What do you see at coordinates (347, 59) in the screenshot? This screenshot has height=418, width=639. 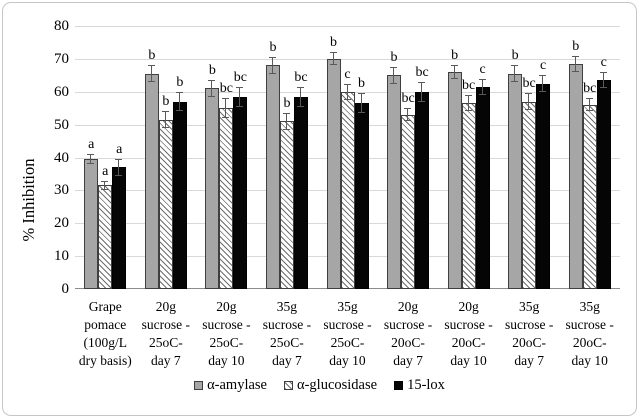 I see `gridline` at bounding box center [347, 59].